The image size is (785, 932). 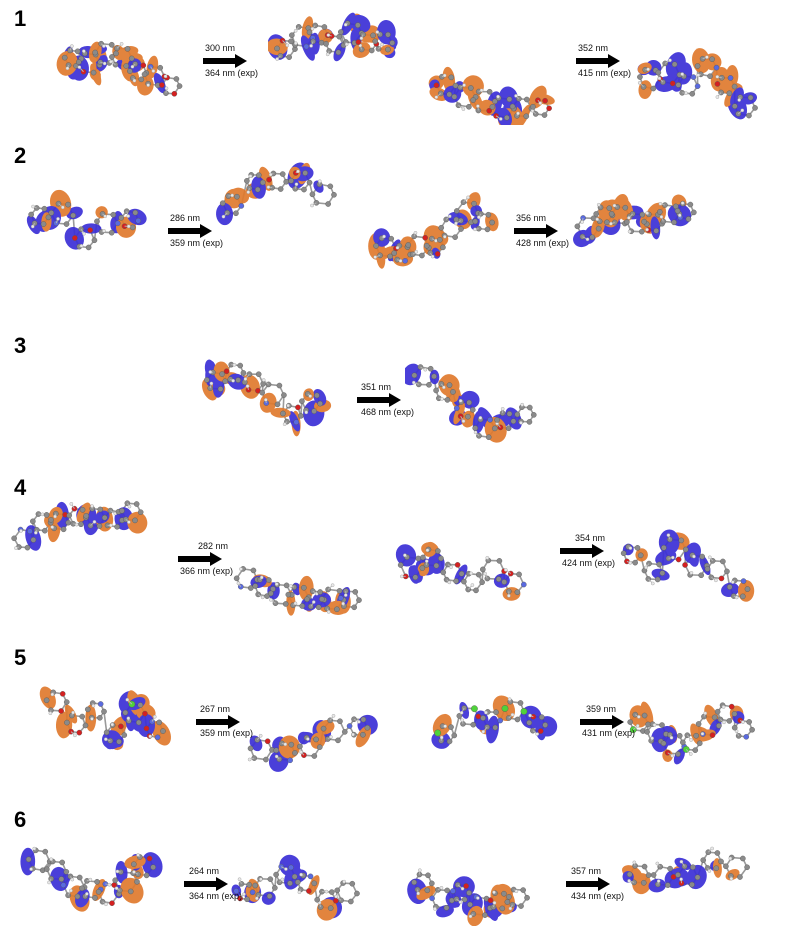 I want to click on transition-arrow-6a, so click(x=206, y=884).